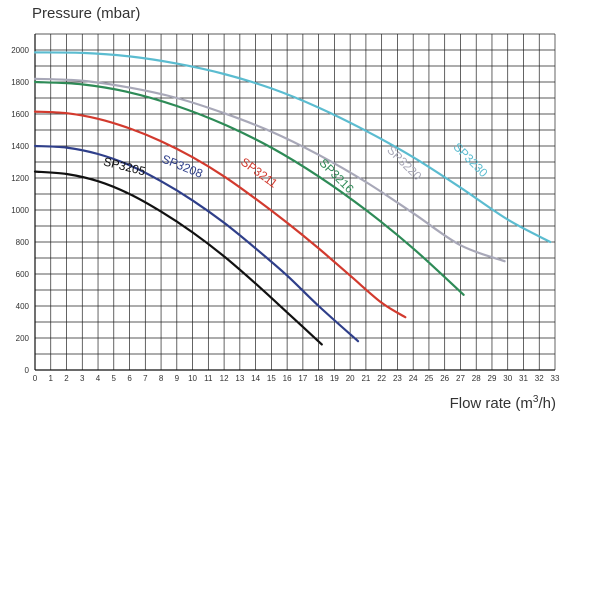 This screenshot has width=590, height=590. Describe the element at coordinates (259, 173) in the screenshot. I see `series-label-sp3211: SP3211` at that location.